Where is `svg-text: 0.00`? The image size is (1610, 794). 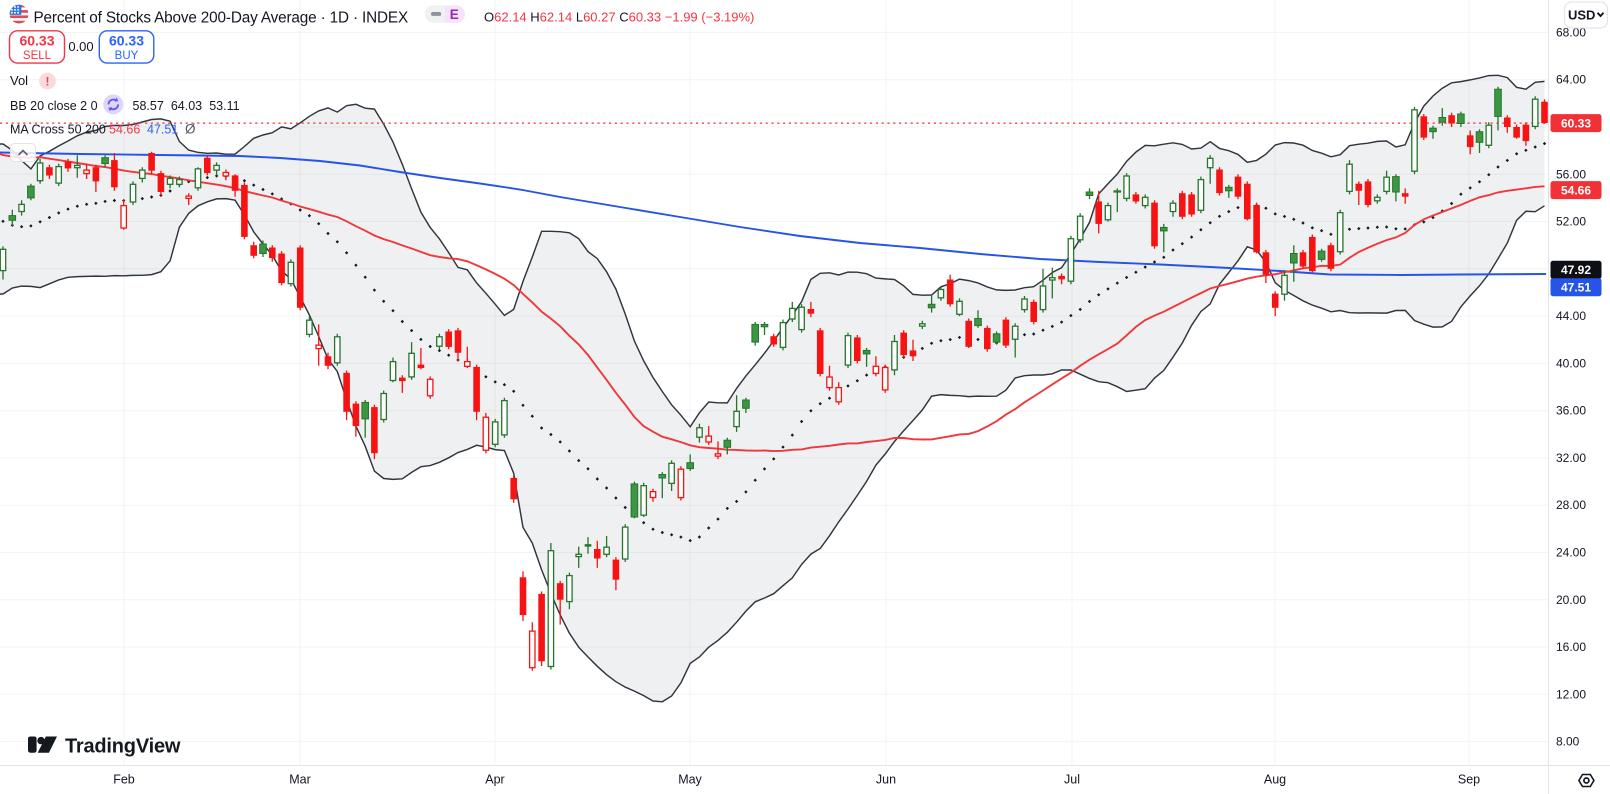
svg-text: 0.00 is located at coordinates (80, 46).